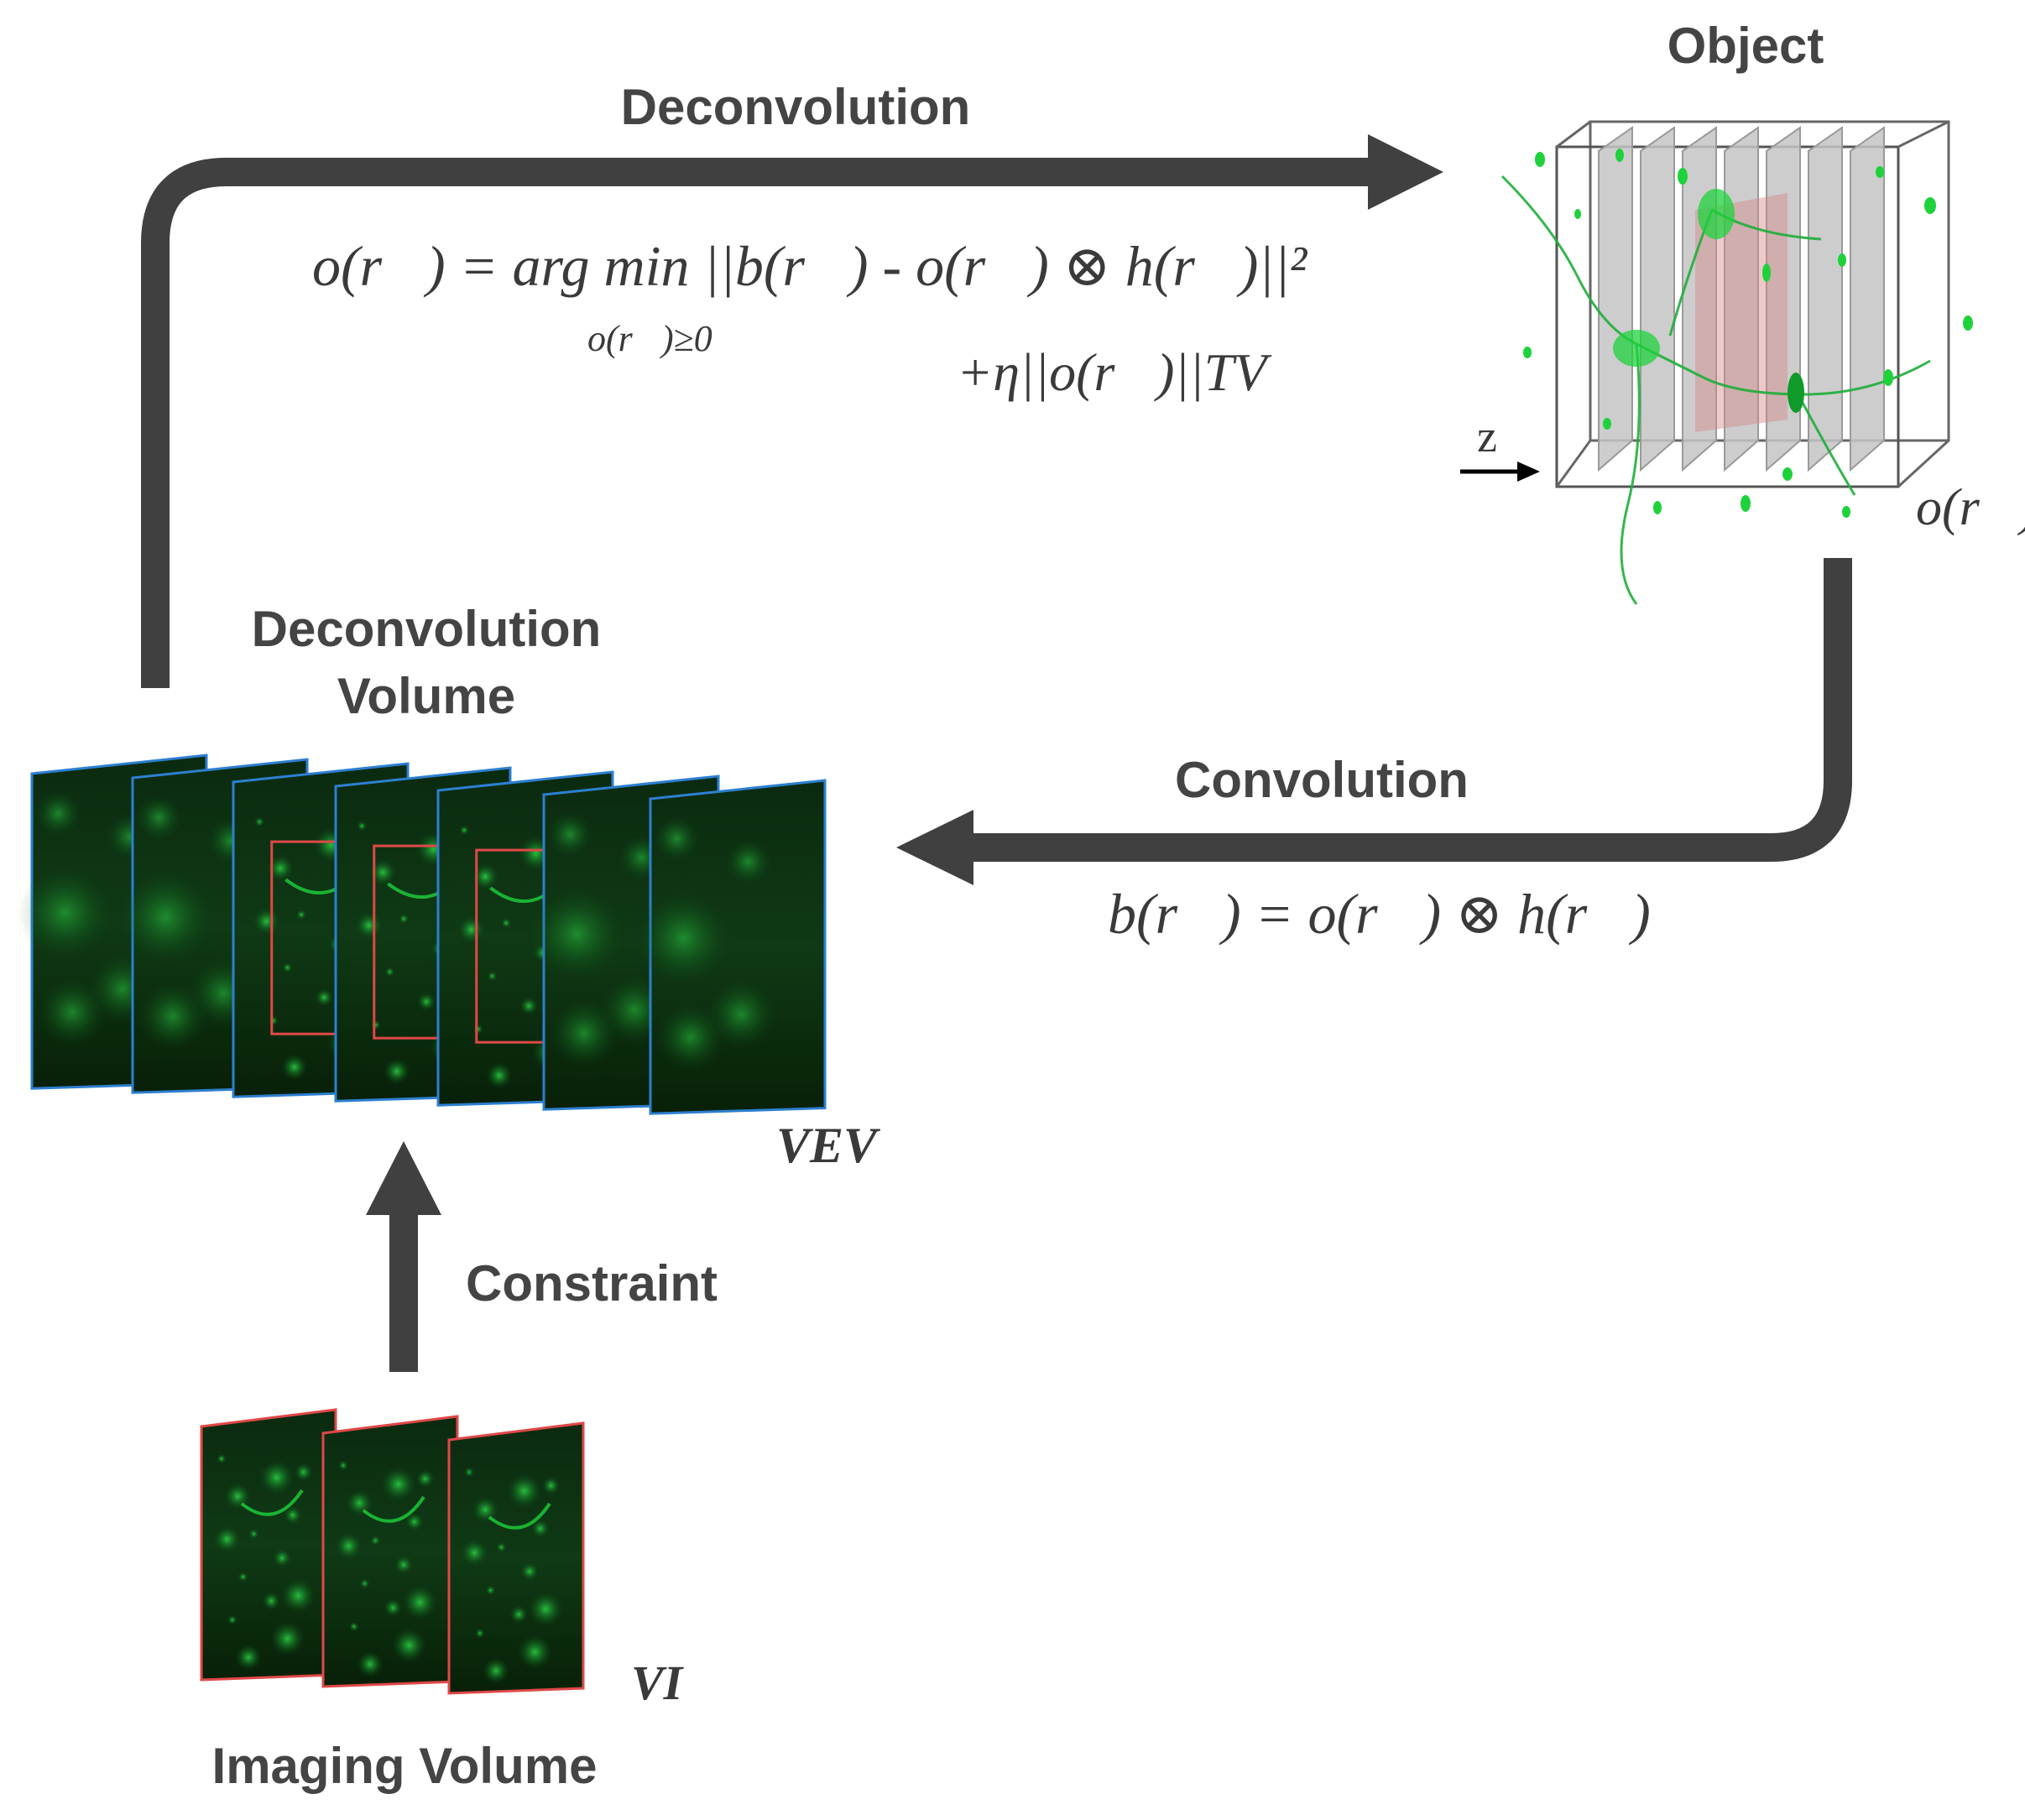 The height and width of the screenshot is (1820, 2025). What do you see at coordinates (1487, 436) in the screenshot?
I see `z-axis-label: z` at bounding box center [1487, 436].